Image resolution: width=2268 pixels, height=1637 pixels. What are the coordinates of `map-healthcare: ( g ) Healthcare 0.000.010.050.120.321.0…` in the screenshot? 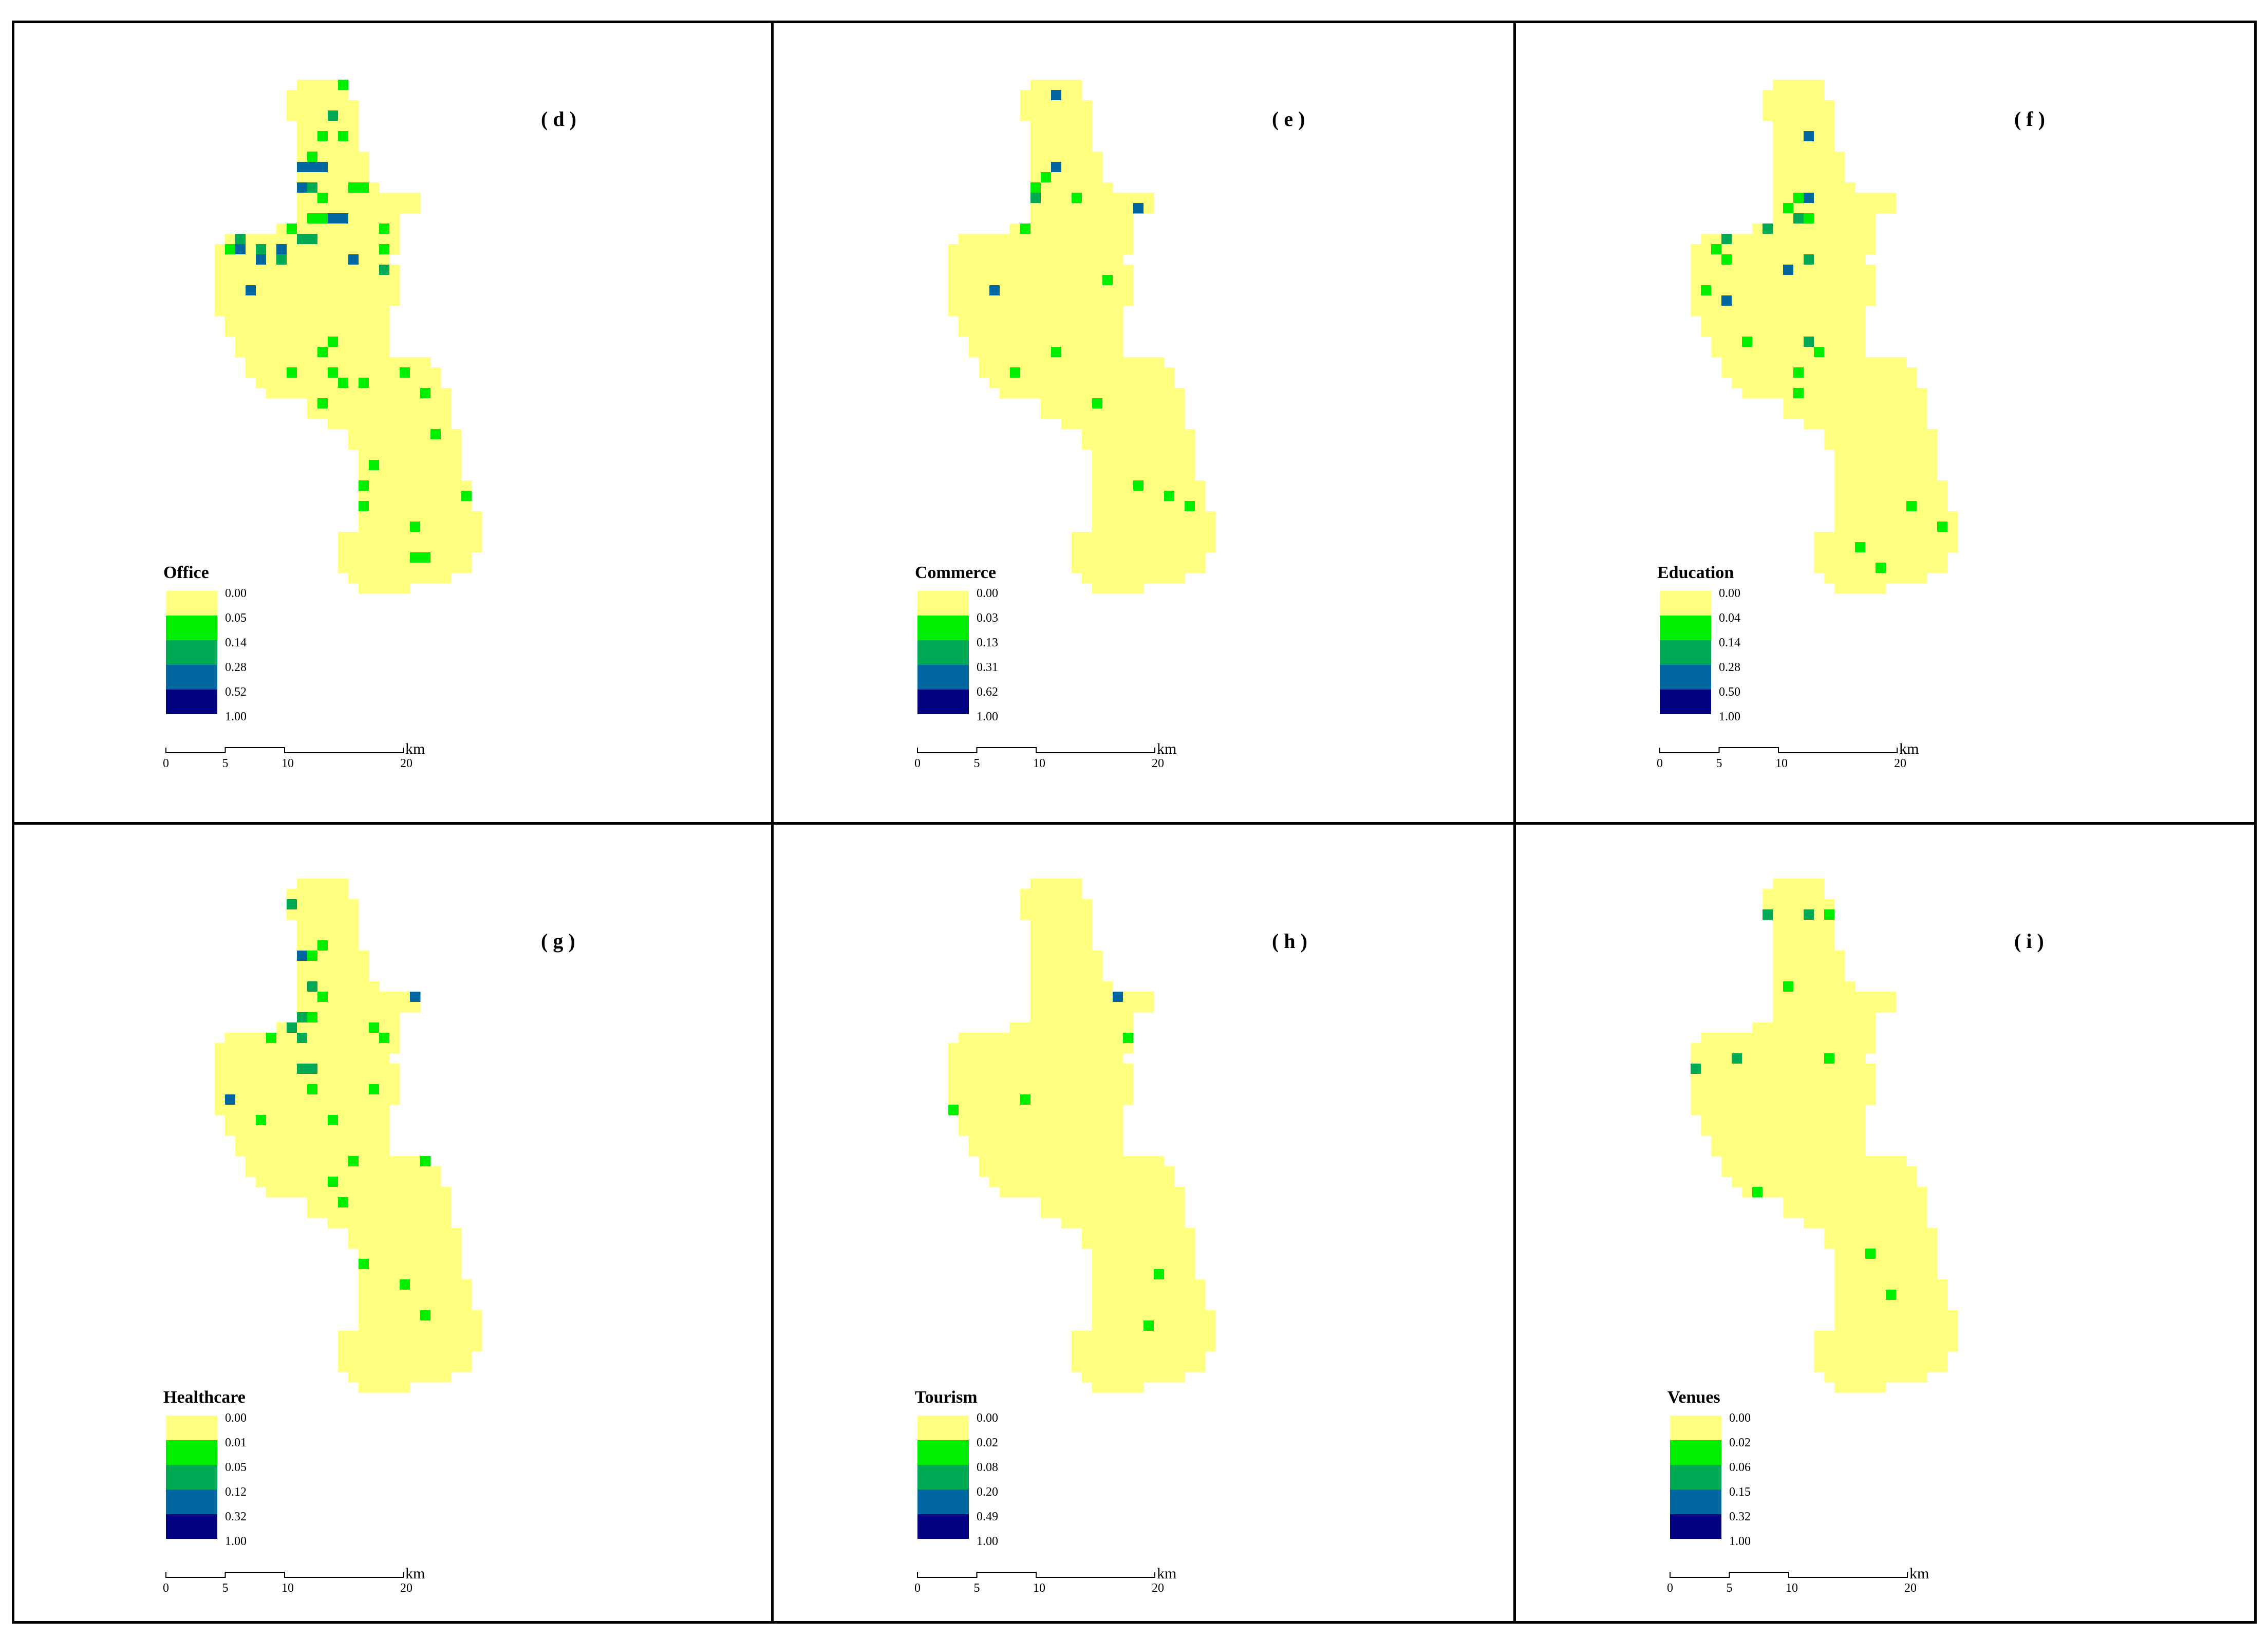 It's located at (369, 1237).